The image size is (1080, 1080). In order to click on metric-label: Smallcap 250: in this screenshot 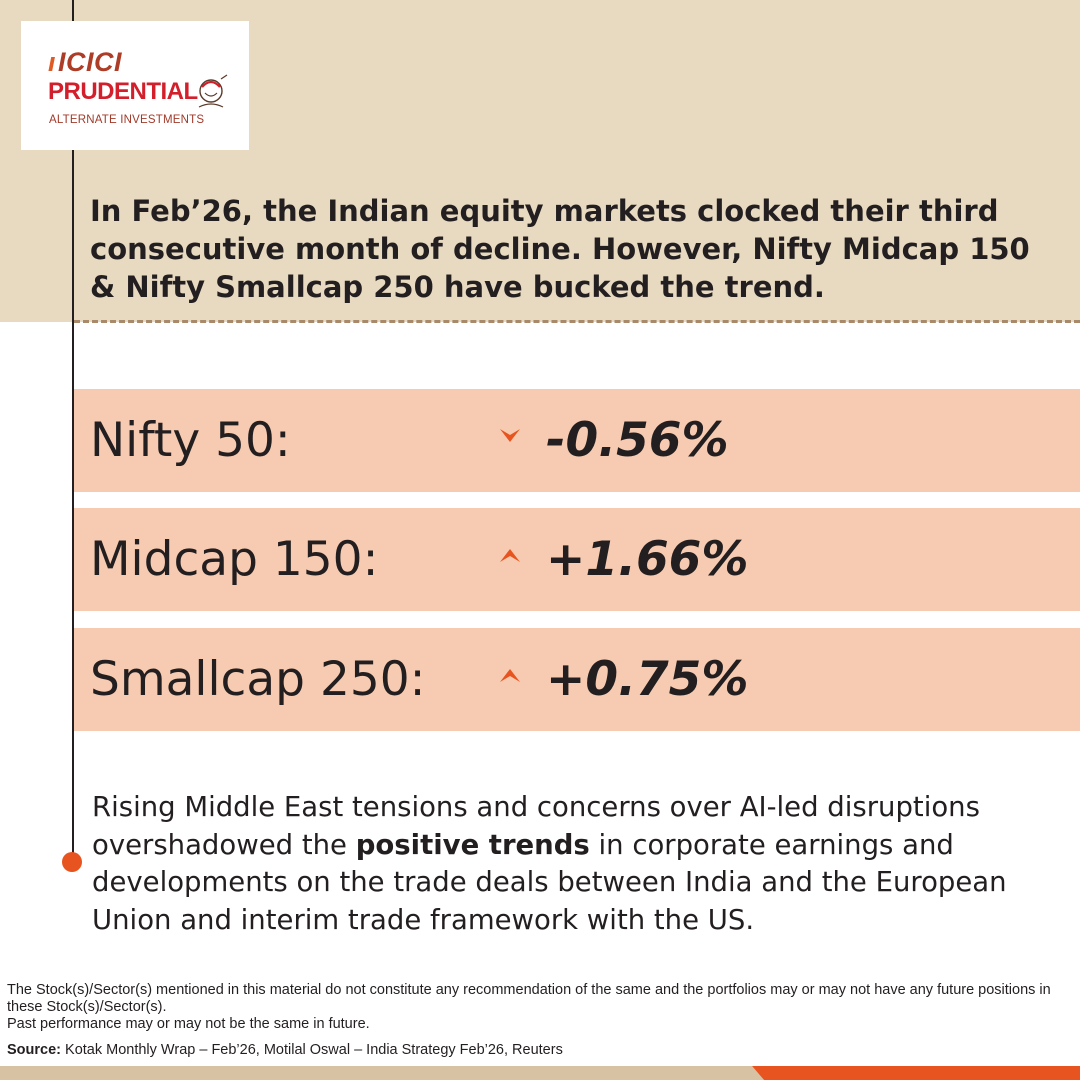, I will do `click(258, 679)`.